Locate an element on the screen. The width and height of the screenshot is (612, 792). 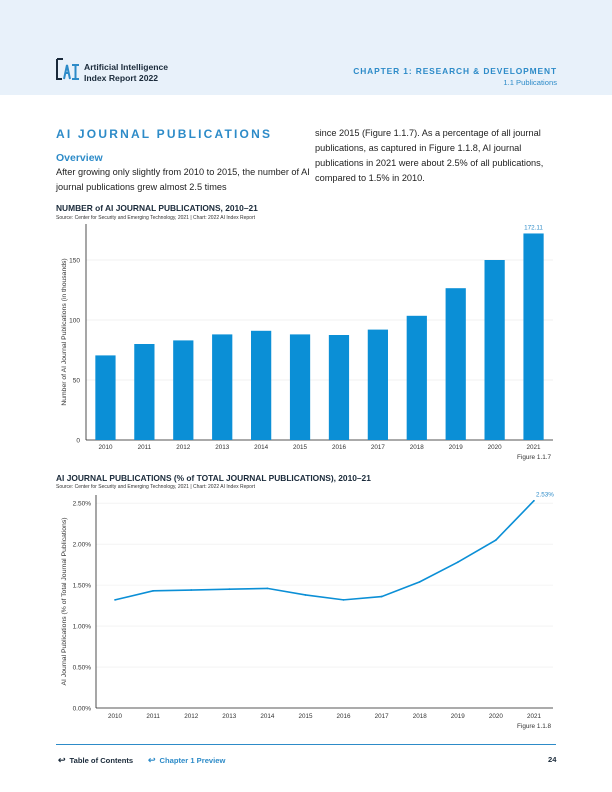
y-tick-label: 0.00% is located at coordinates (82, 709).